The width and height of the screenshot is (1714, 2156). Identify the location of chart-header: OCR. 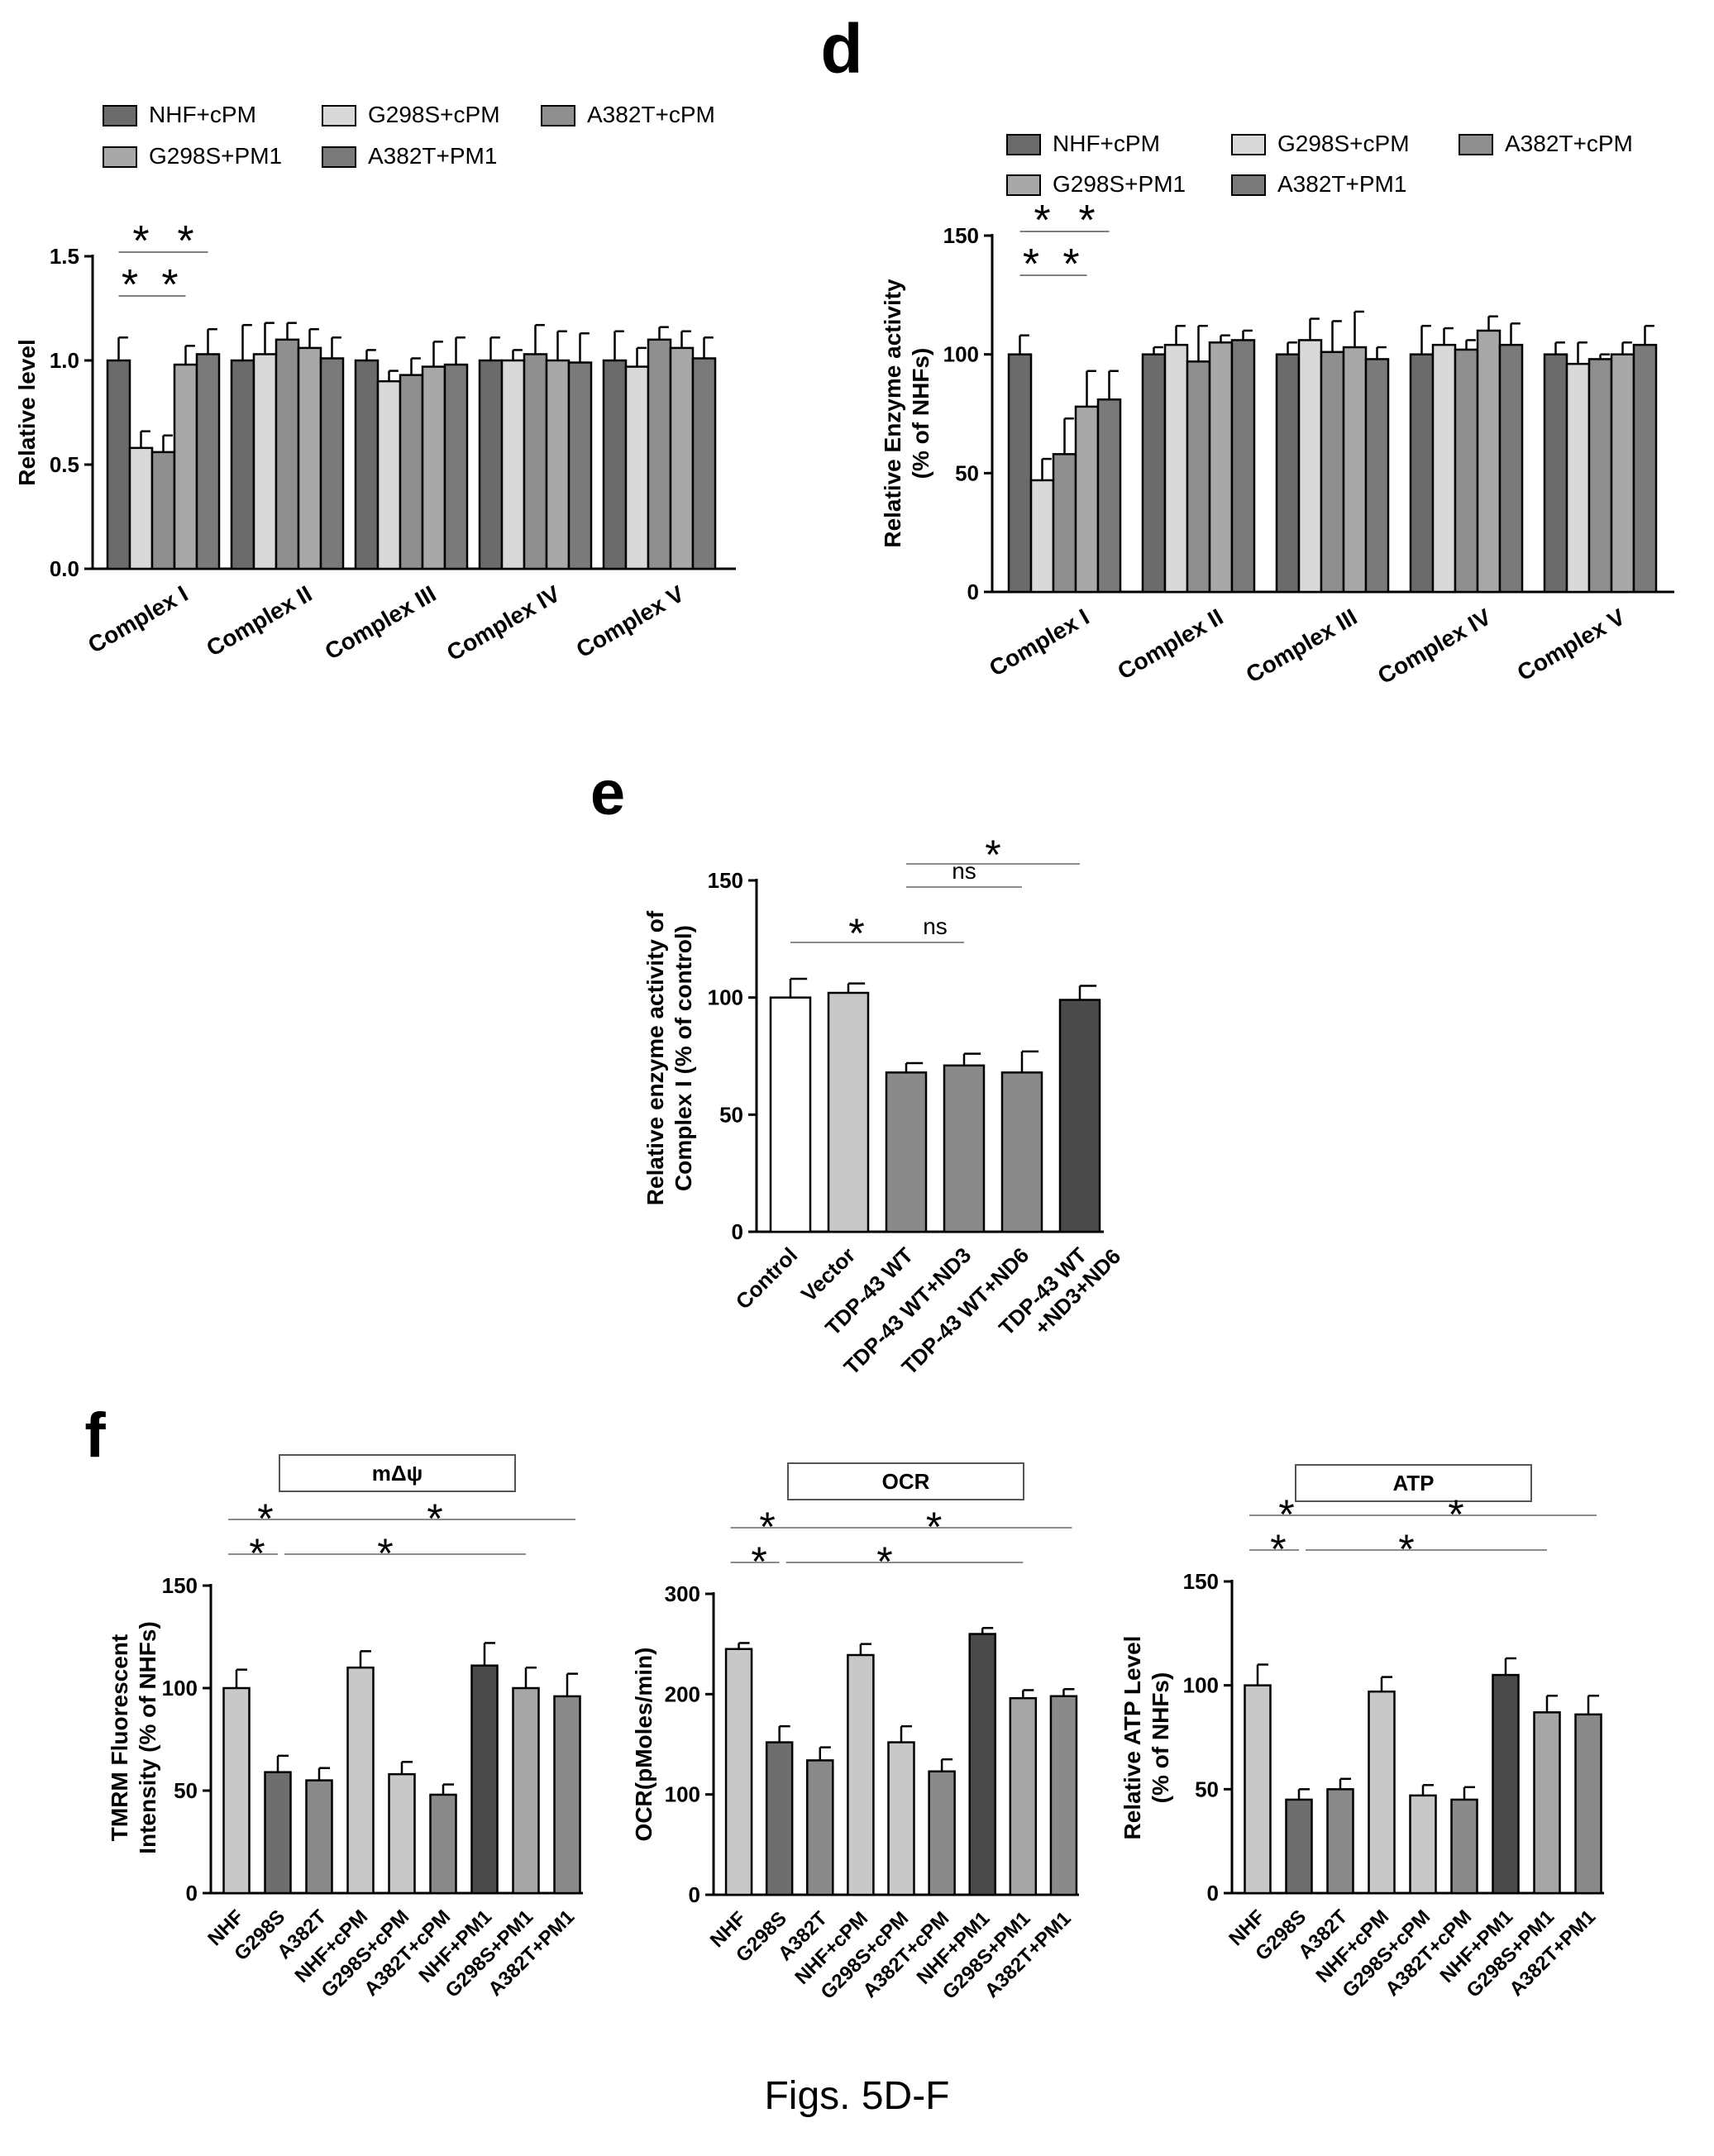
(906, 1481).